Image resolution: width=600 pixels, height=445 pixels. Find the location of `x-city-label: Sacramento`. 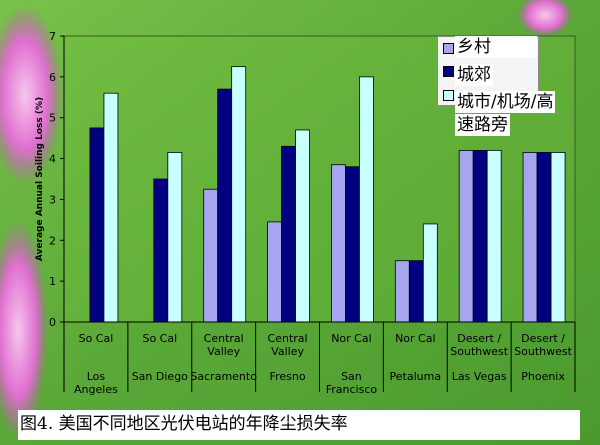

x-city-label: Sacramento is located at coordinates (223, 376).